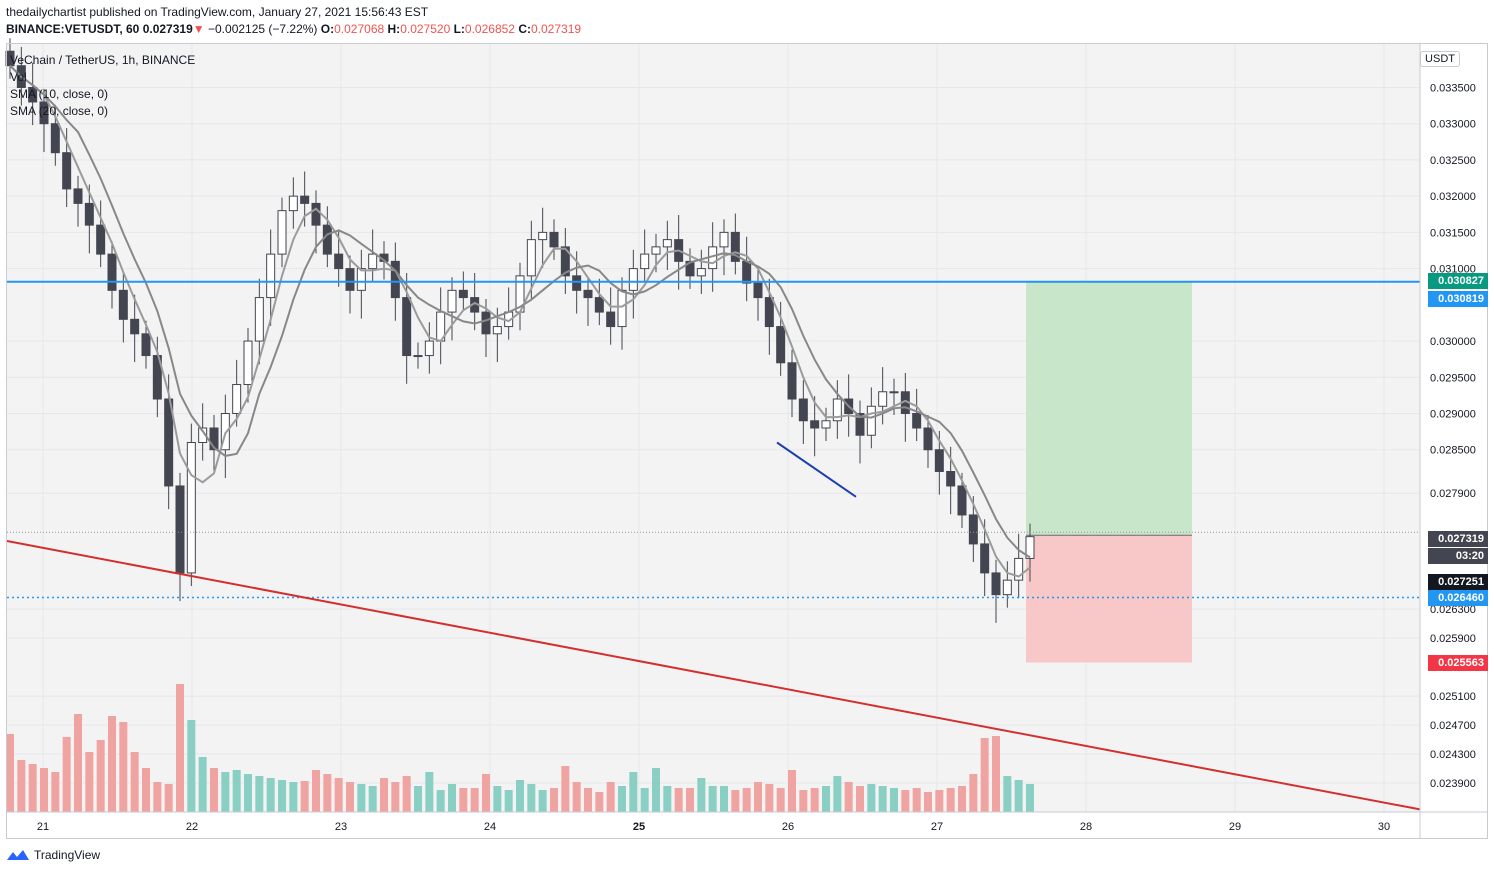 Image resolution: width=1494 pixels, height=876 pixels. What do you see at coordinates (1453, 270) in the screenshot?
I see `y-tick-label: 0.031000` at bounding box center [1453, 270].